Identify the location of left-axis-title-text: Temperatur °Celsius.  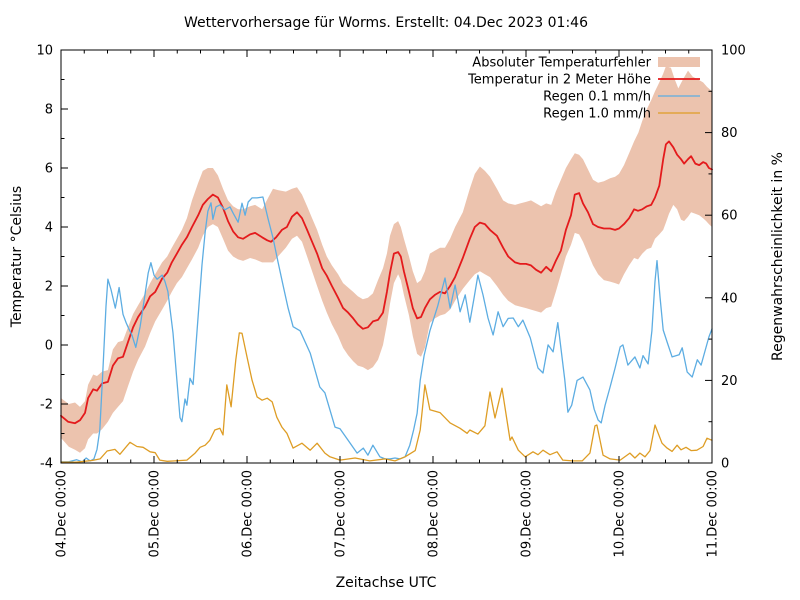
(17, 257).